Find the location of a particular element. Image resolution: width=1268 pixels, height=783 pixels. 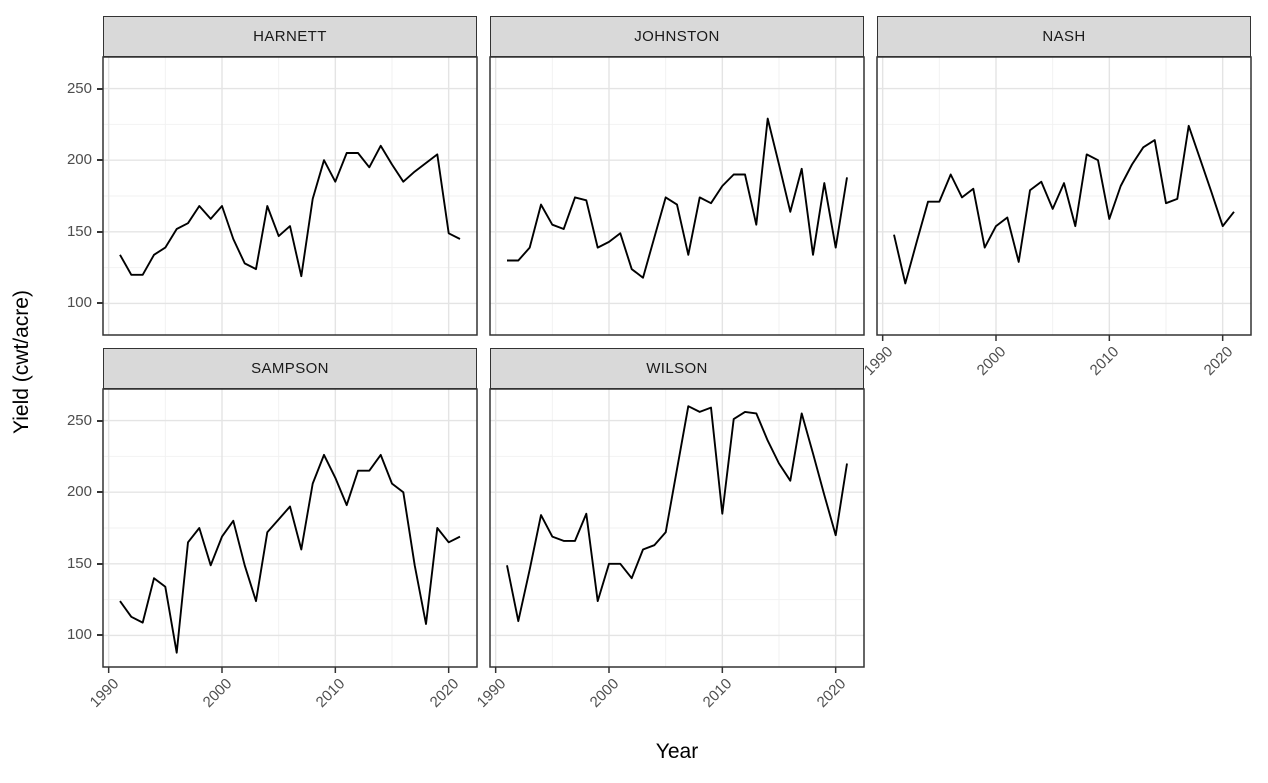

facet-strip-label: NASH is located at coordinates (1064, 36).